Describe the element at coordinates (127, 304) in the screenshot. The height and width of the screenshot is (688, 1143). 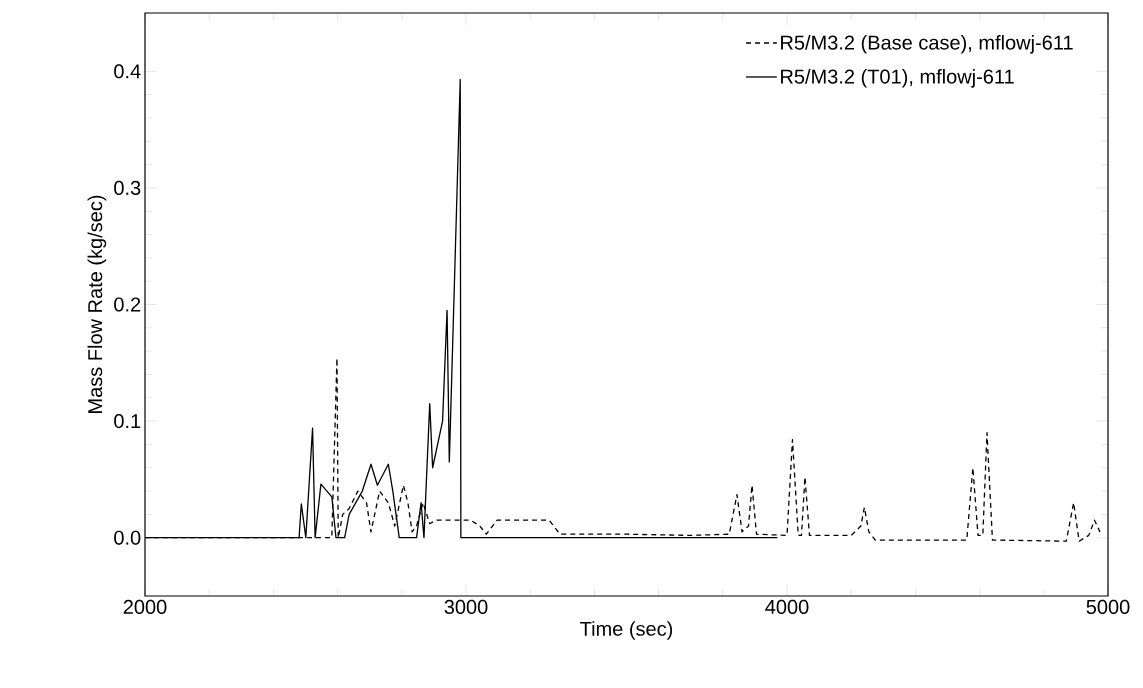
I see `y-tick-label: 0.2` at that location.